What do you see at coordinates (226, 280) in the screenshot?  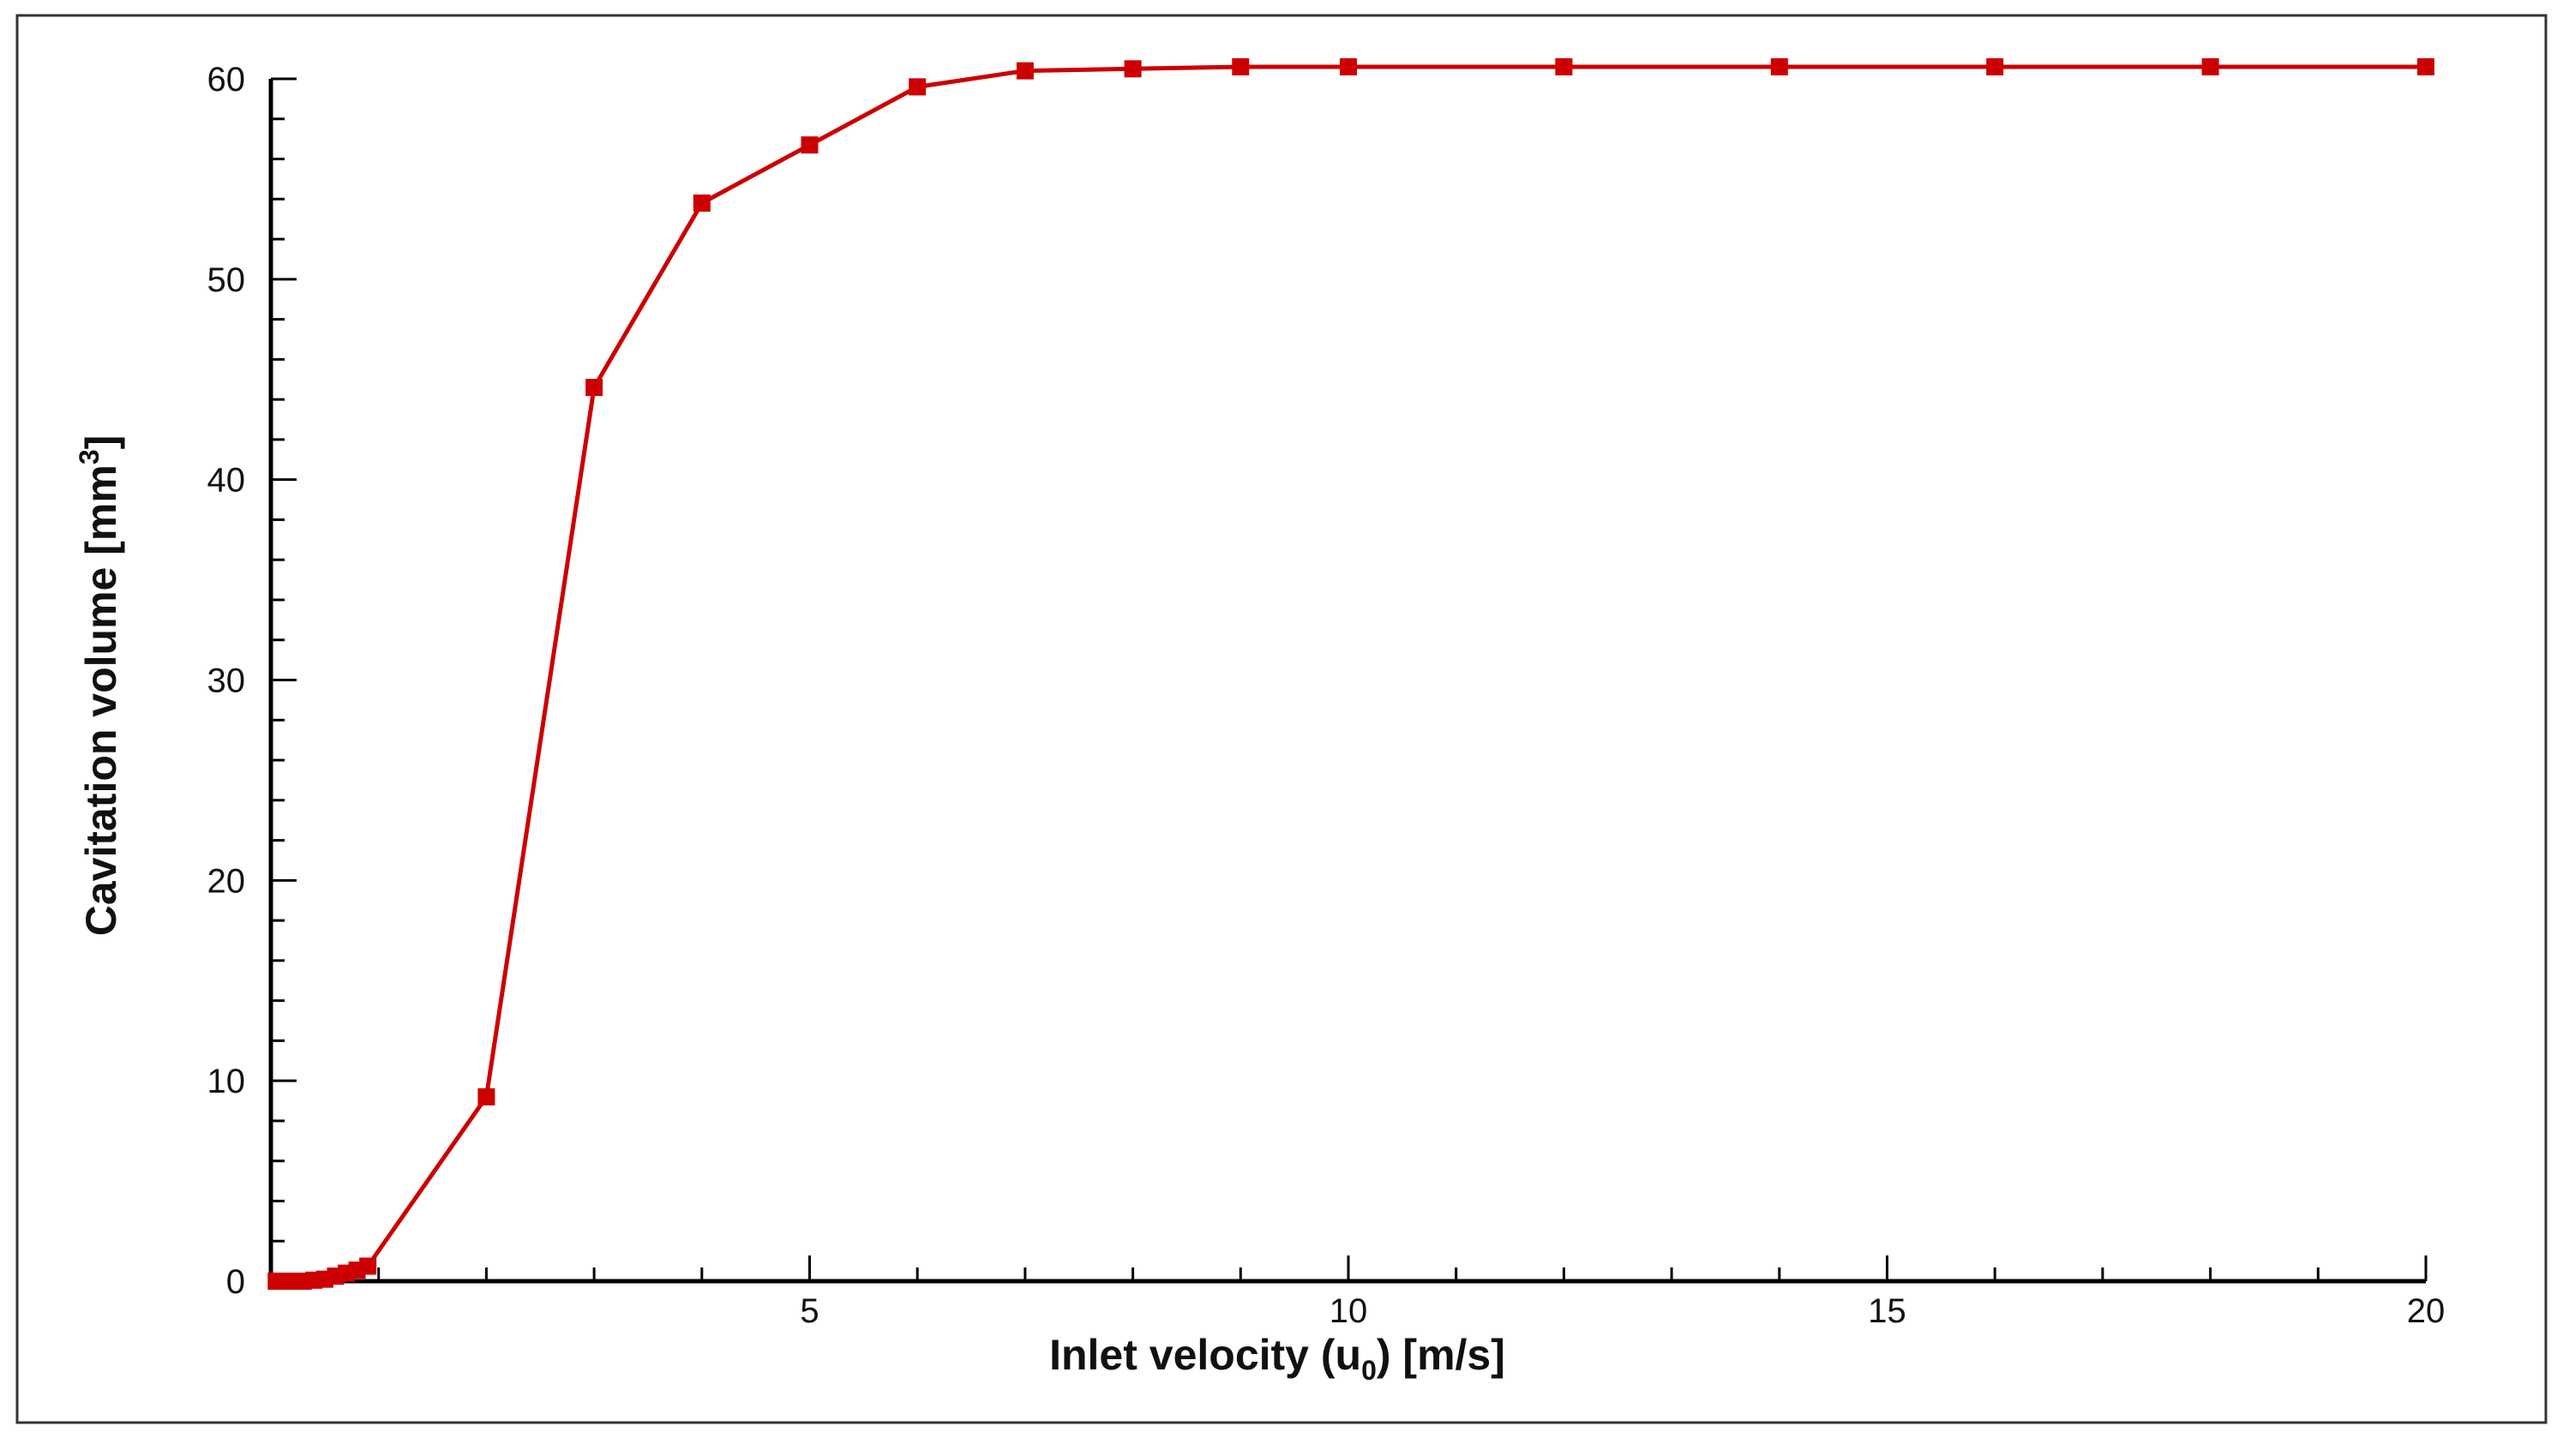 I see `y-tick-label: 50` at bounding box center [226, 280].